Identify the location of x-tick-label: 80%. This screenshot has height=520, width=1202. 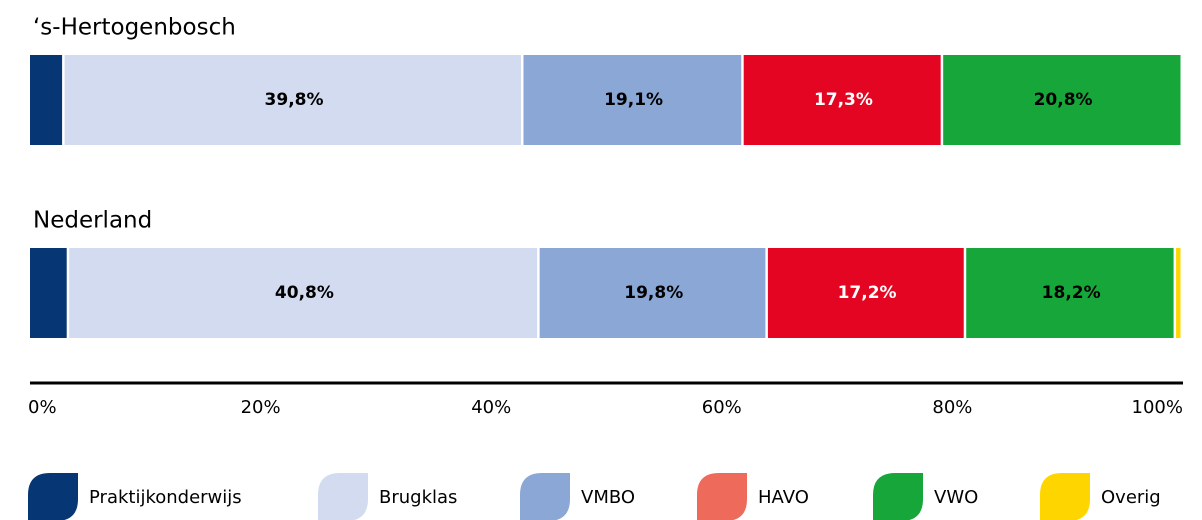
(952, 407).